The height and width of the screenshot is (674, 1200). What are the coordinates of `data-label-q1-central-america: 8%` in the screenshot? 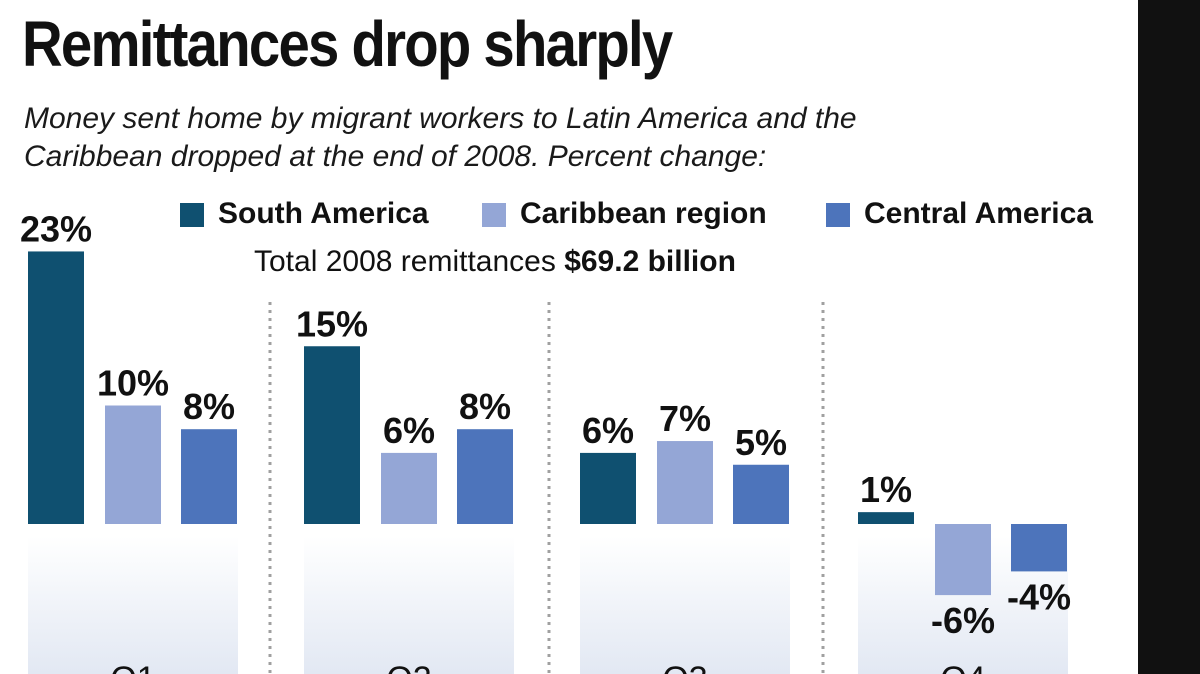 It's located at (209, 406).